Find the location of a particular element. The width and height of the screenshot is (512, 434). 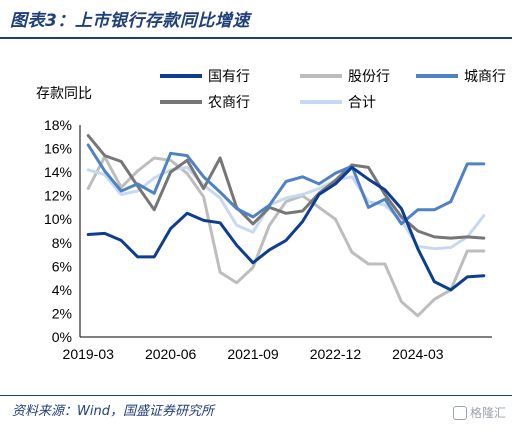

y-tick-label: 12% is located at coordinates (58, 196).